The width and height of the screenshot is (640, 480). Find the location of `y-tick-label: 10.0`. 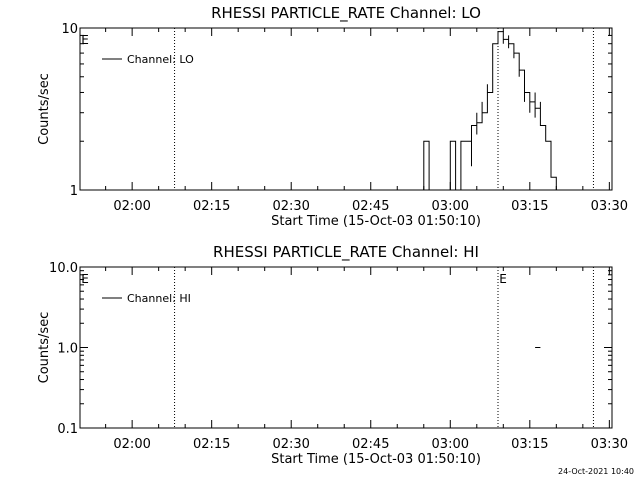

y-tick-label: 10.0 is located at coordinates (63, 268).